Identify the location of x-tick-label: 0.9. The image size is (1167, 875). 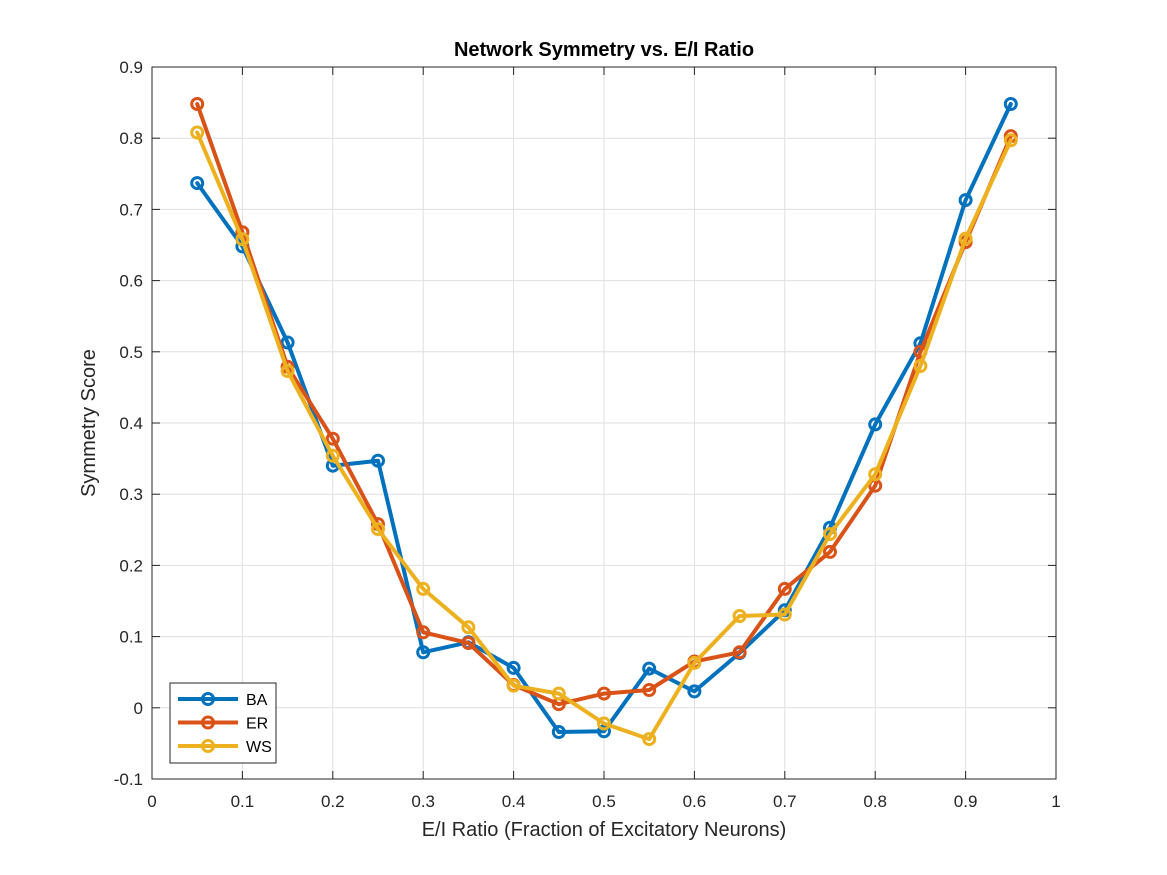
(966, 801).